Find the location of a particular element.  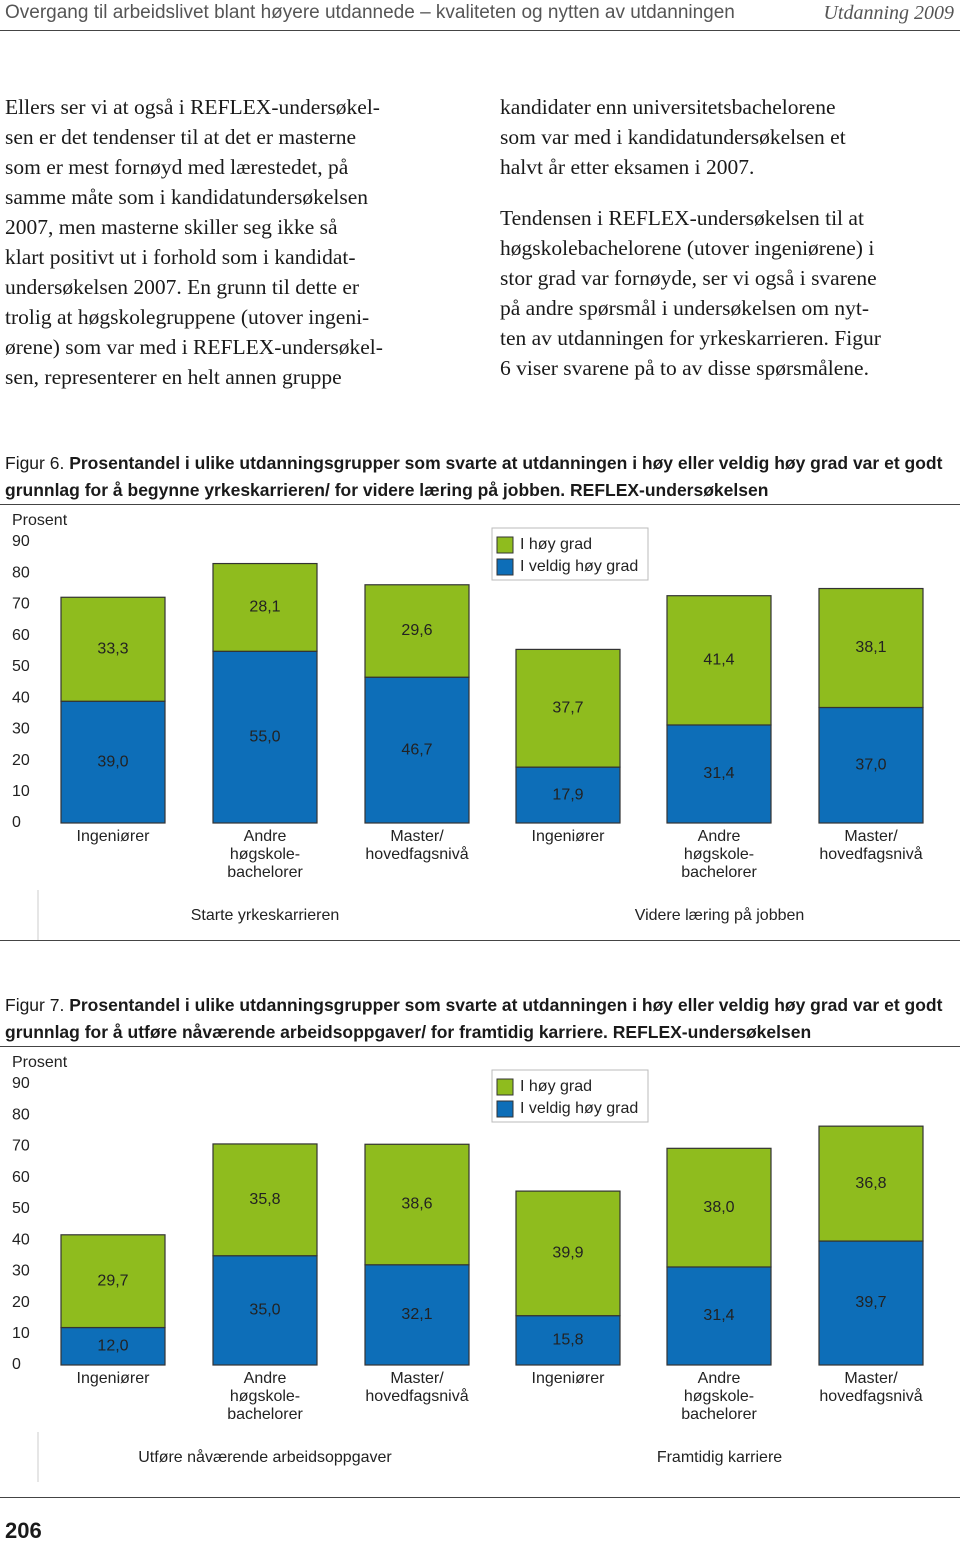

group-label: Starte yrkeskarrieren is located at coordinates (265, 915).